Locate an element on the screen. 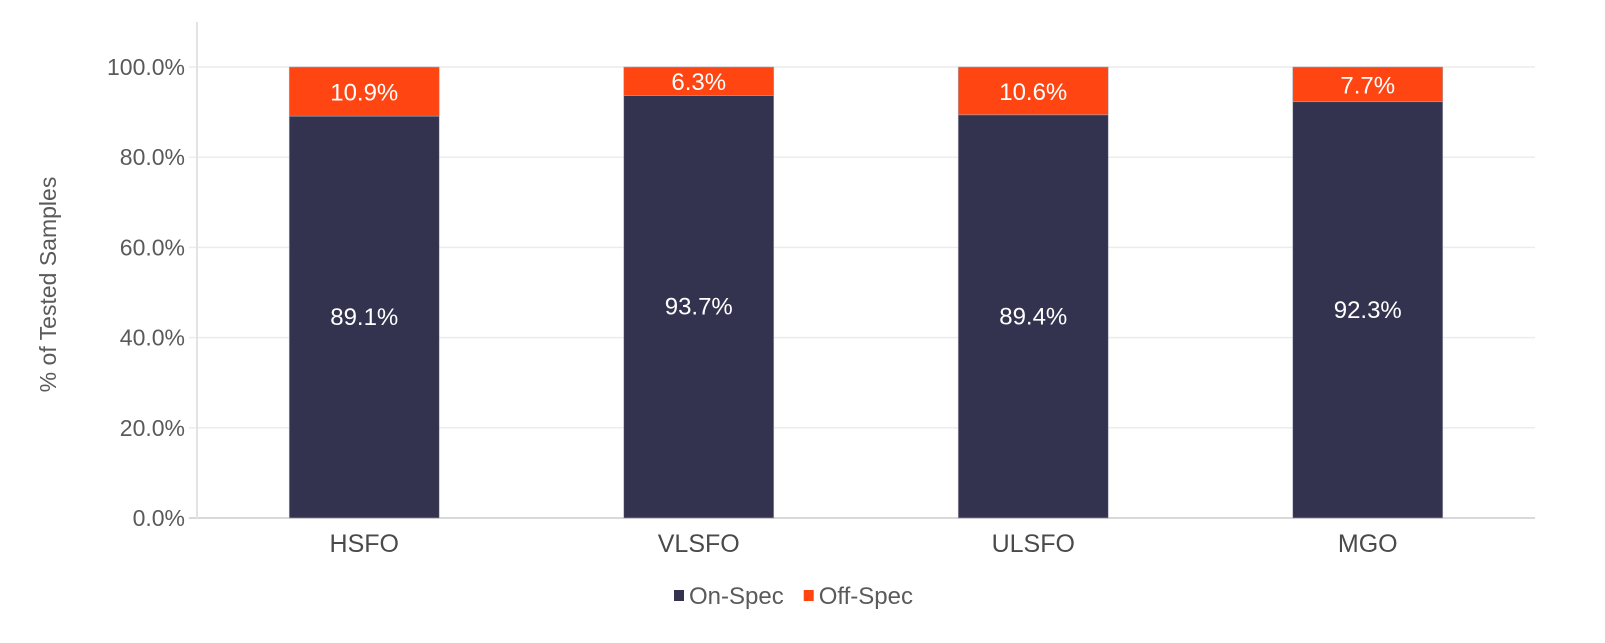 The width and height of the screenshot is (1605, 643). y-tick-label: 0.0% is located at coordinates (159, 518).